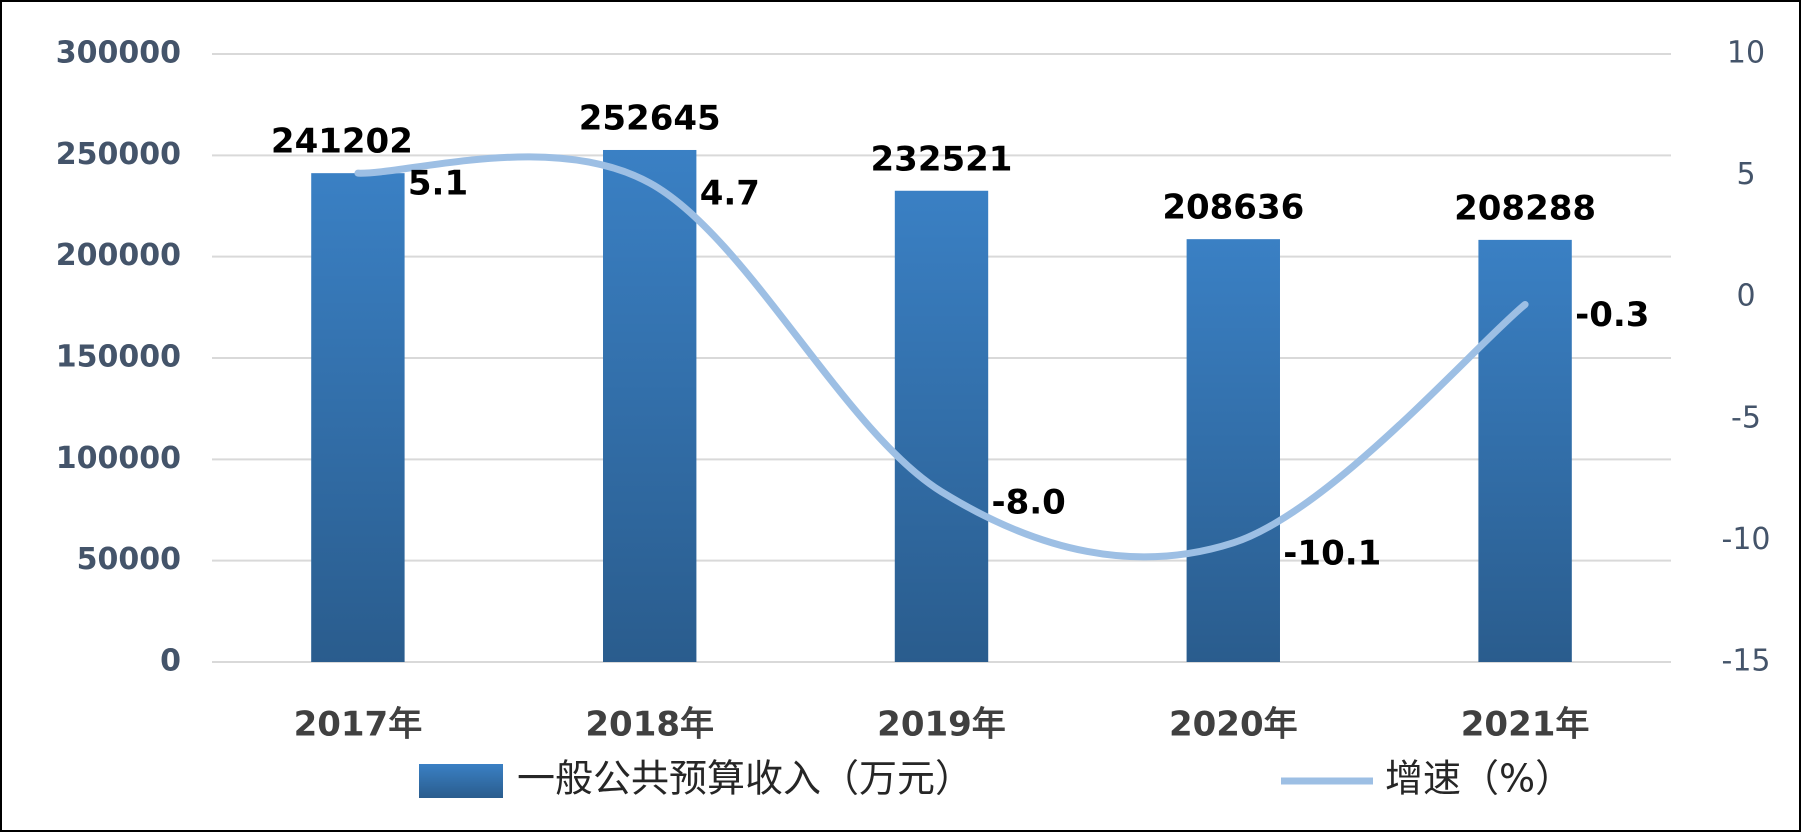 The image size is (1801, 832). I want to click on legend-label: 增速（%）, so click(1479, 779).